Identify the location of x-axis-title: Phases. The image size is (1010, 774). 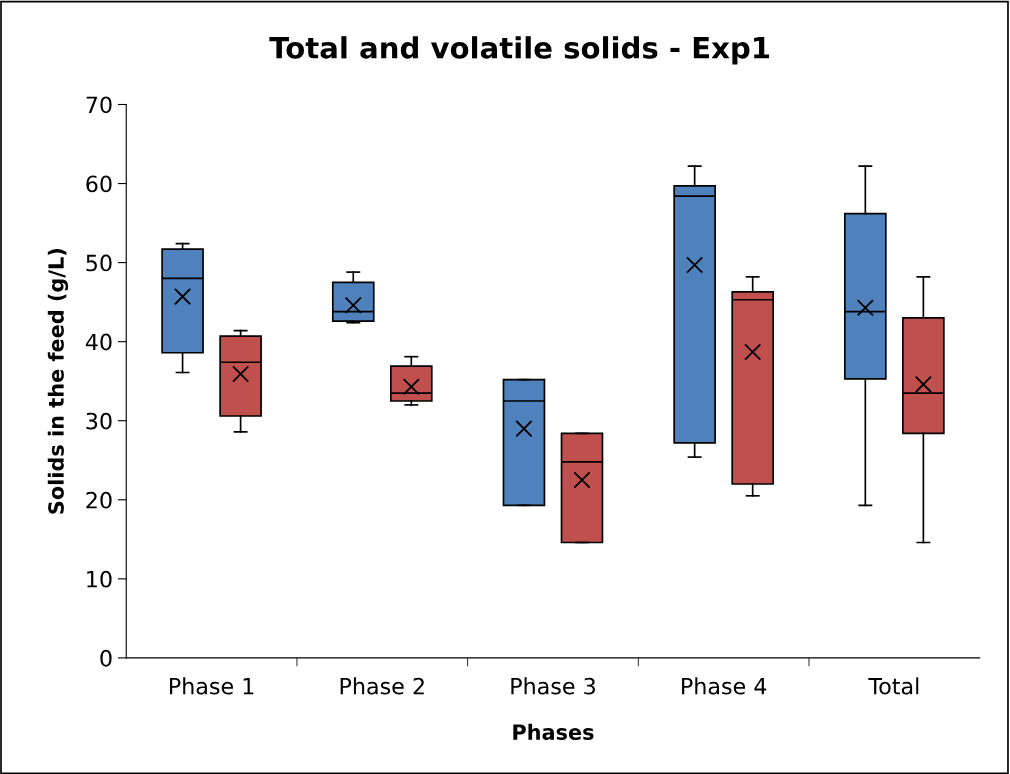
(553, 731).